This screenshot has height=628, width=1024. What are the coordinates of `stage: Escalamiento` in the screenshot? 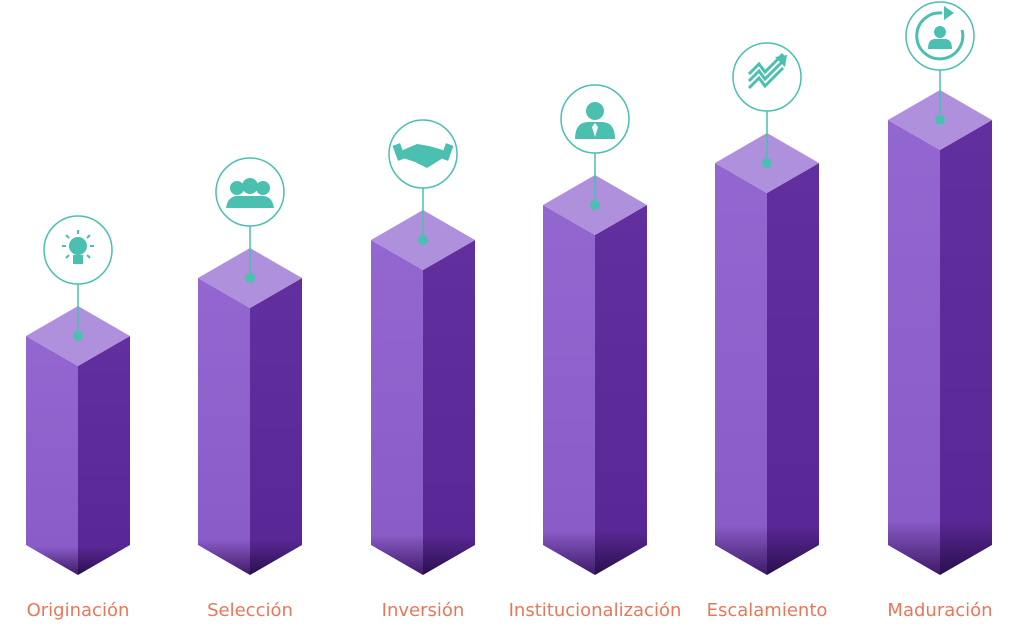 It's located at (767, 331).